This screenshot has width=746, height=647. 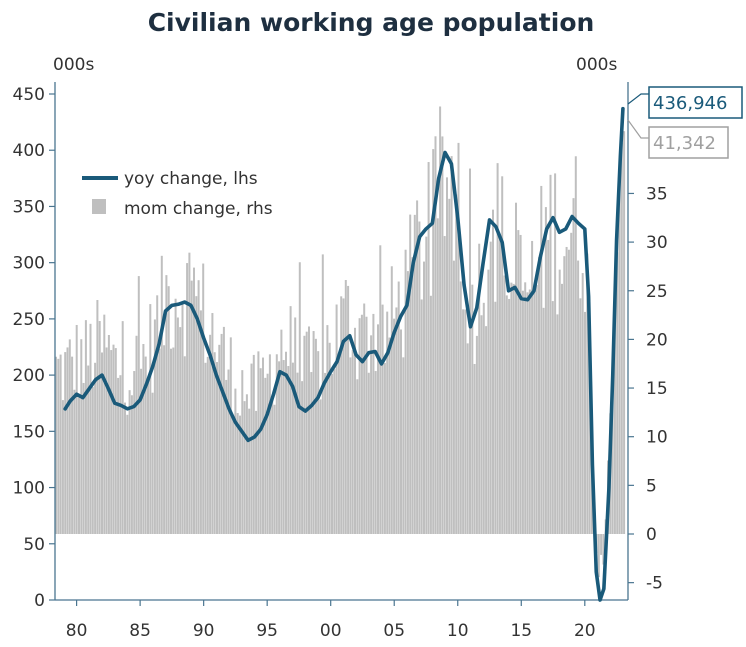 I want to click on left-tick-label: 450, so click(x=29, y=95).